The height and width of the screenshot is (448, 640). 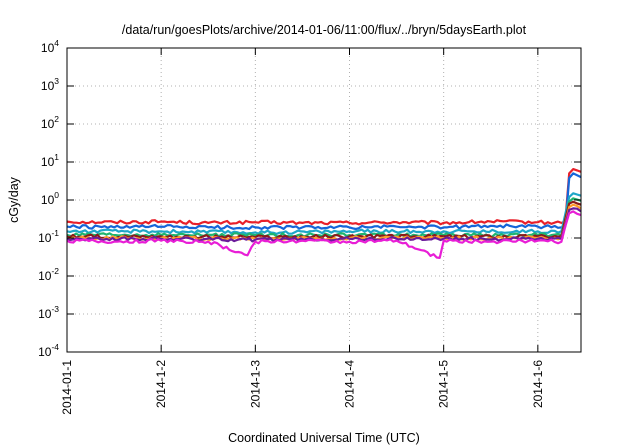 I want to click on x-tick-label: 2014-1-4, so click(x=350, y=384).